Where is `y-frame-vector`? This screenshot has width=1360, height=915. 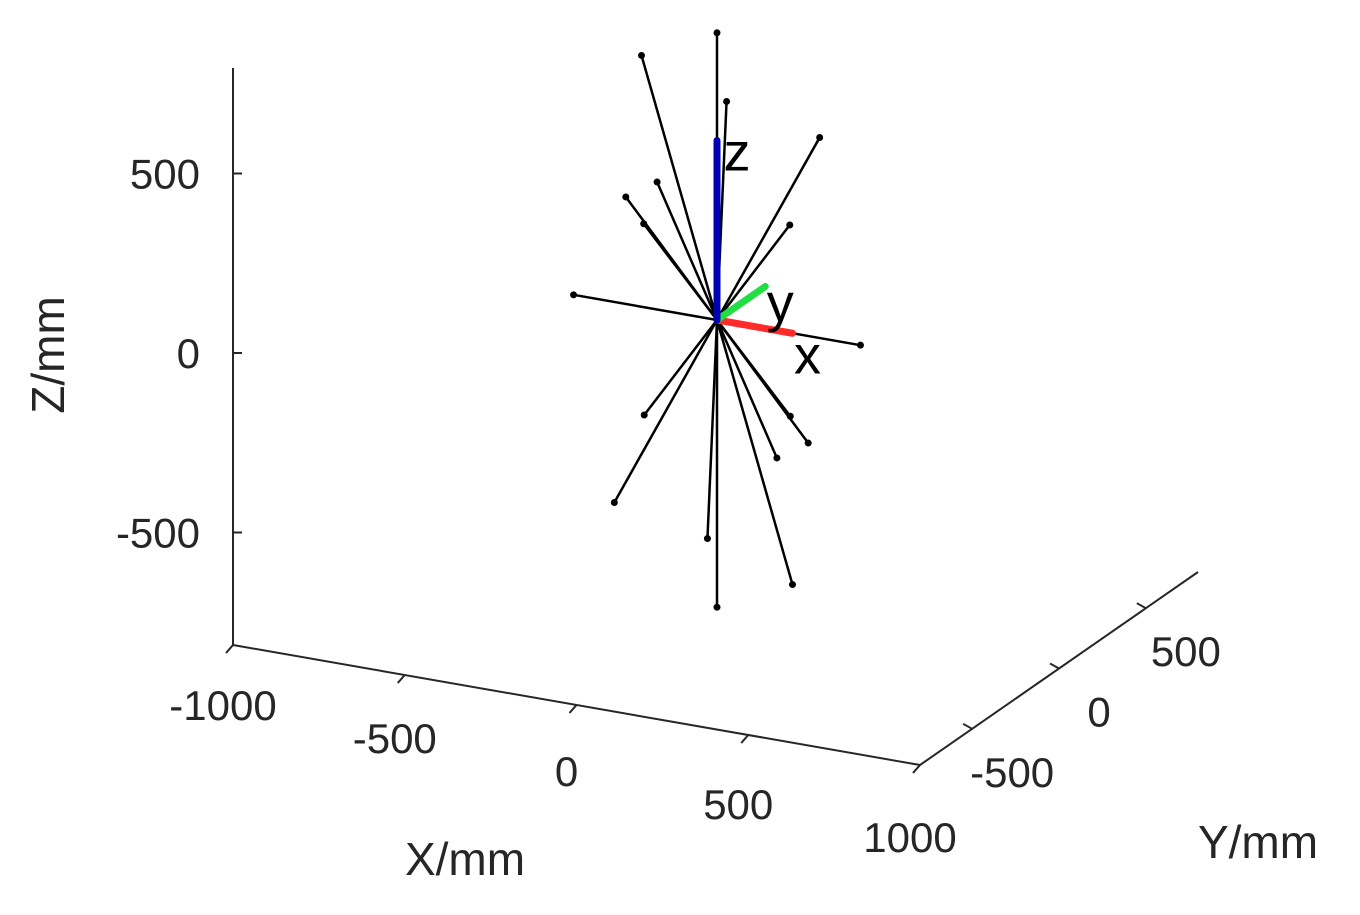
y-frame-vector is located at coordinates (741, 303).